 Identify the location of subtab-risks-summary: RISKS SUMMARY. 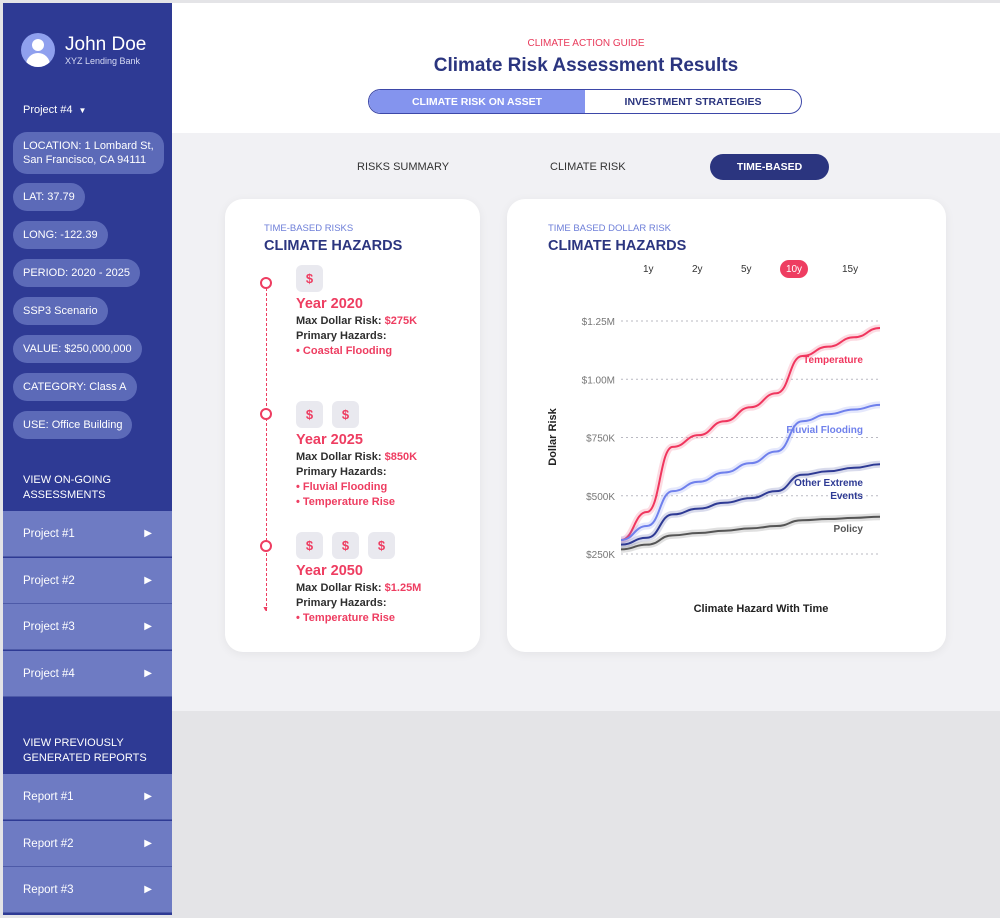
(403, 167).